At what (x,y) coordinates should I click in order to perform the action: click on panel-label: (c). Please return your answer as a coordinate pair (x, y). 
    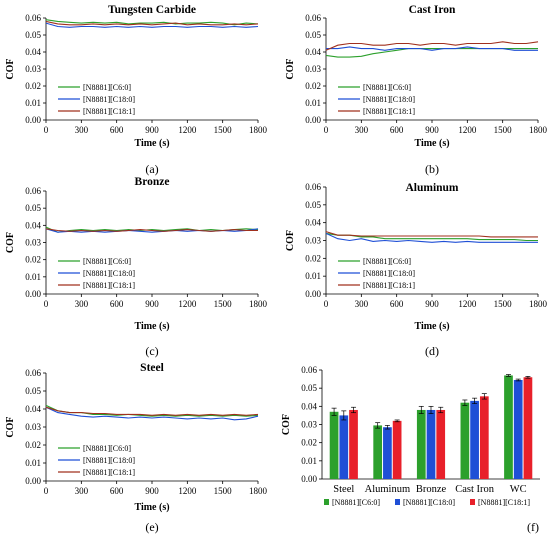
    Looking at the image, I should click on (151, 351).